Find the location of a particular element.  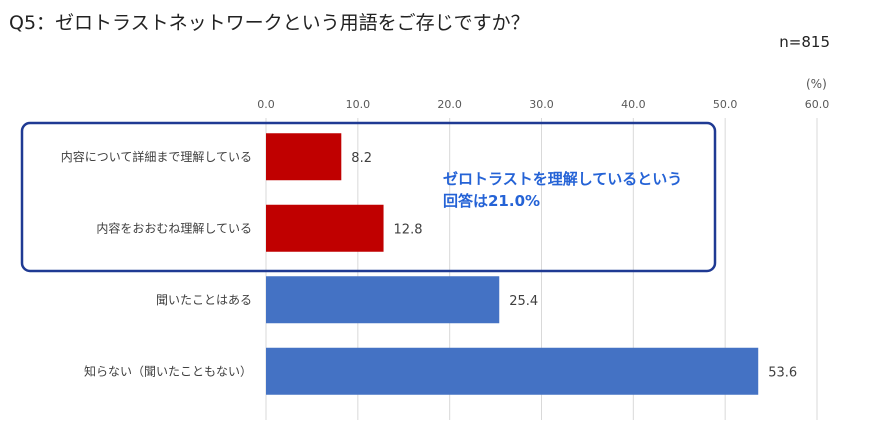

unit-label: (%) is located at coordinates (816, 84).